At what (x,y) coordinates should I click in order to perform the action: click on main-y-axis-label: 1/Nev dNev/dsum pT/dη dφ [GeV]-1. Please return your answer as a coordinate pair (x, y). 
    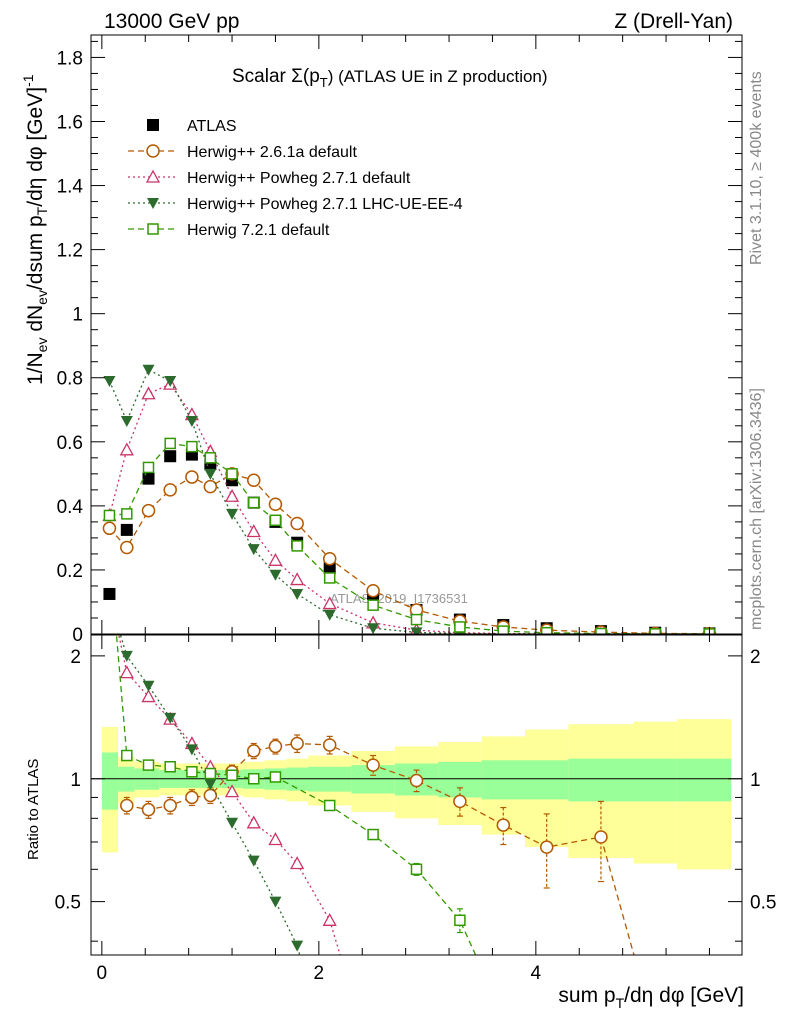
    Looking at the image, I should click on (35, 229).